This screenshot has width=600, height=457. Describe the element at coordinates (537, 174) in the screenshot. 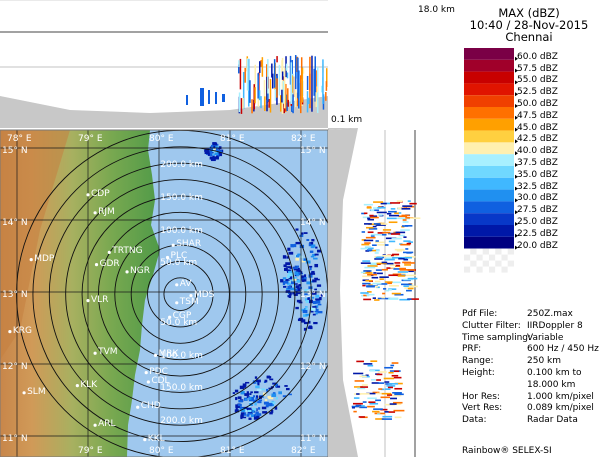

I see `legend-label: 35.0 dBZ` at that location.